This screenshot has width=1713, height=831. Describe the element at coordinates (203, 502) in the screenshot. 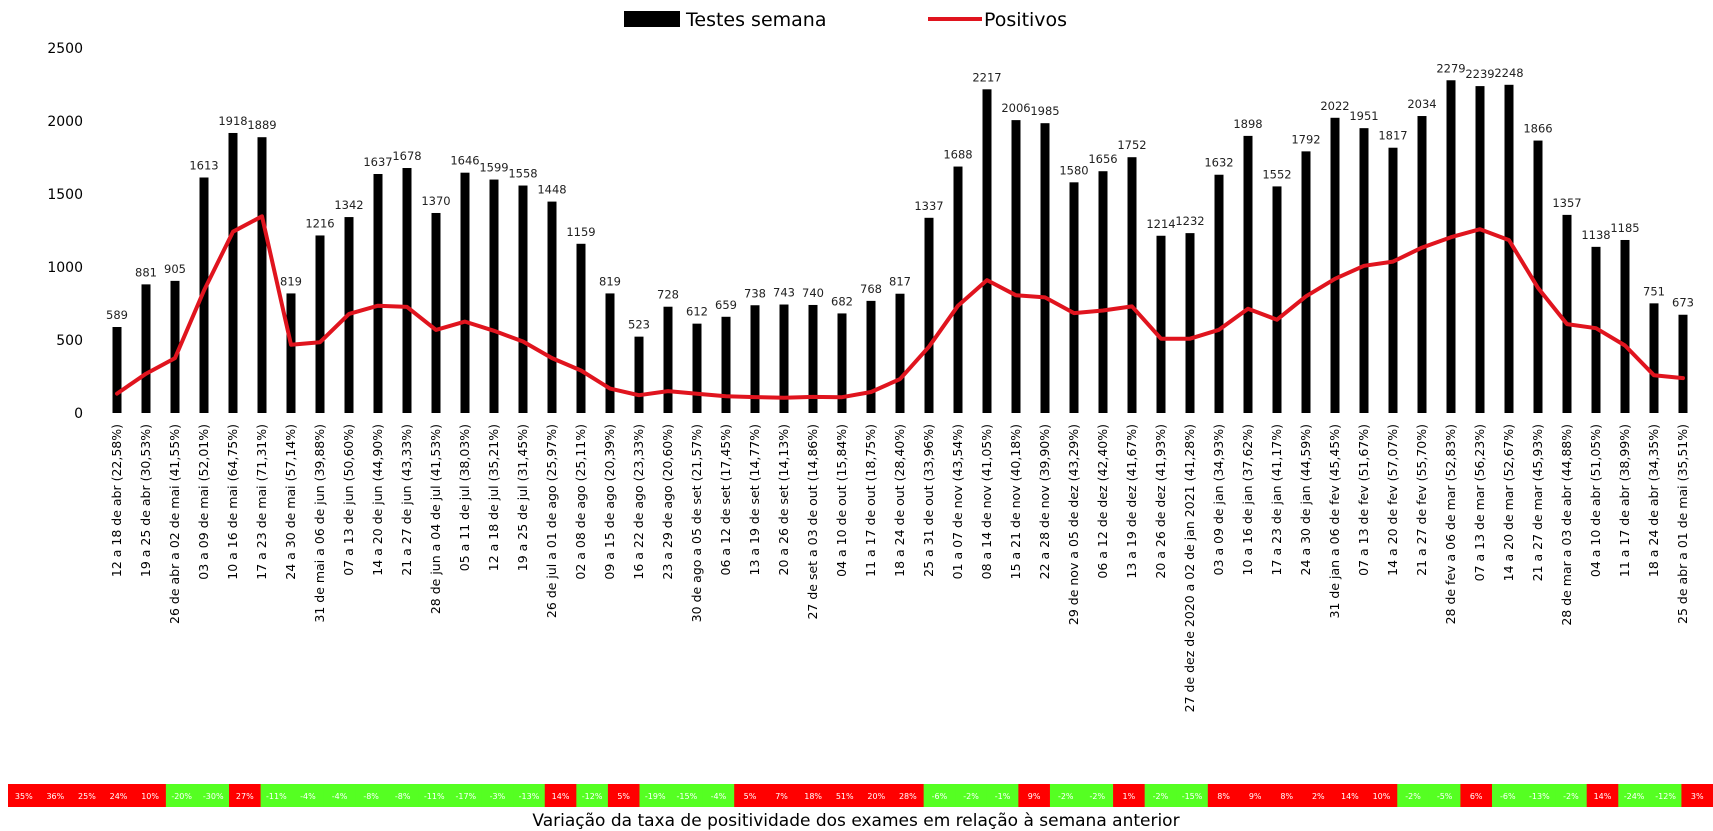

I see `x-tick-label: 03 a 09 de mai (52,01%)` at that location.